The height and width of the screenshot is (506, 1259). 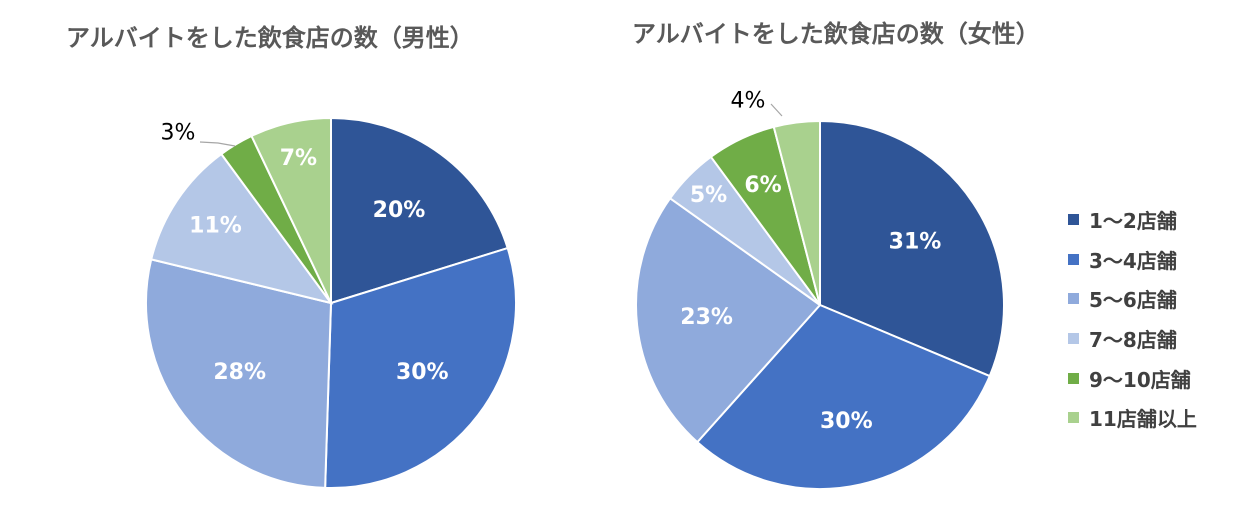 I want to click on data-label: 11%, so click(x=215, y=226).